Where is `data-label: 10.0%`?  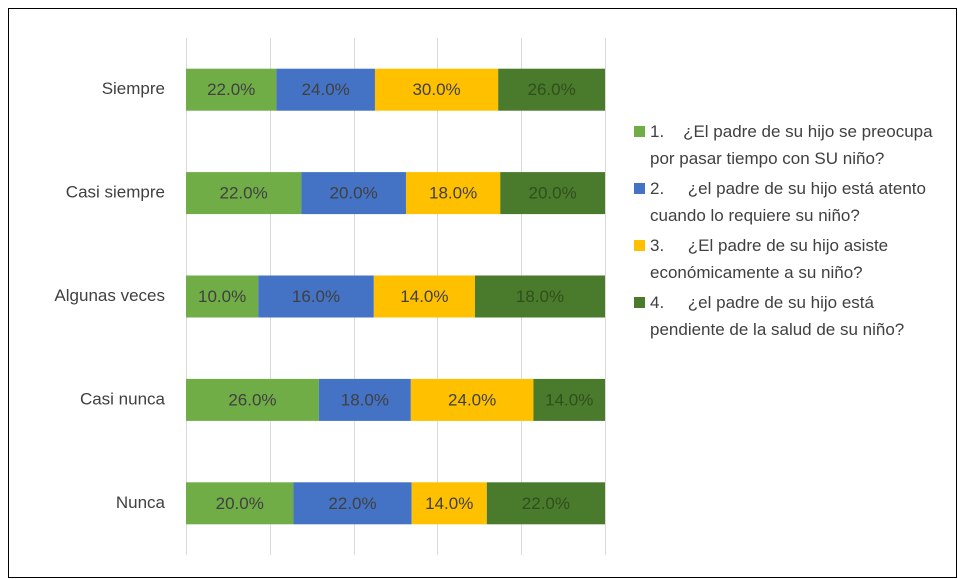
data-label: 10.0% is located at coordinates (222, 296).